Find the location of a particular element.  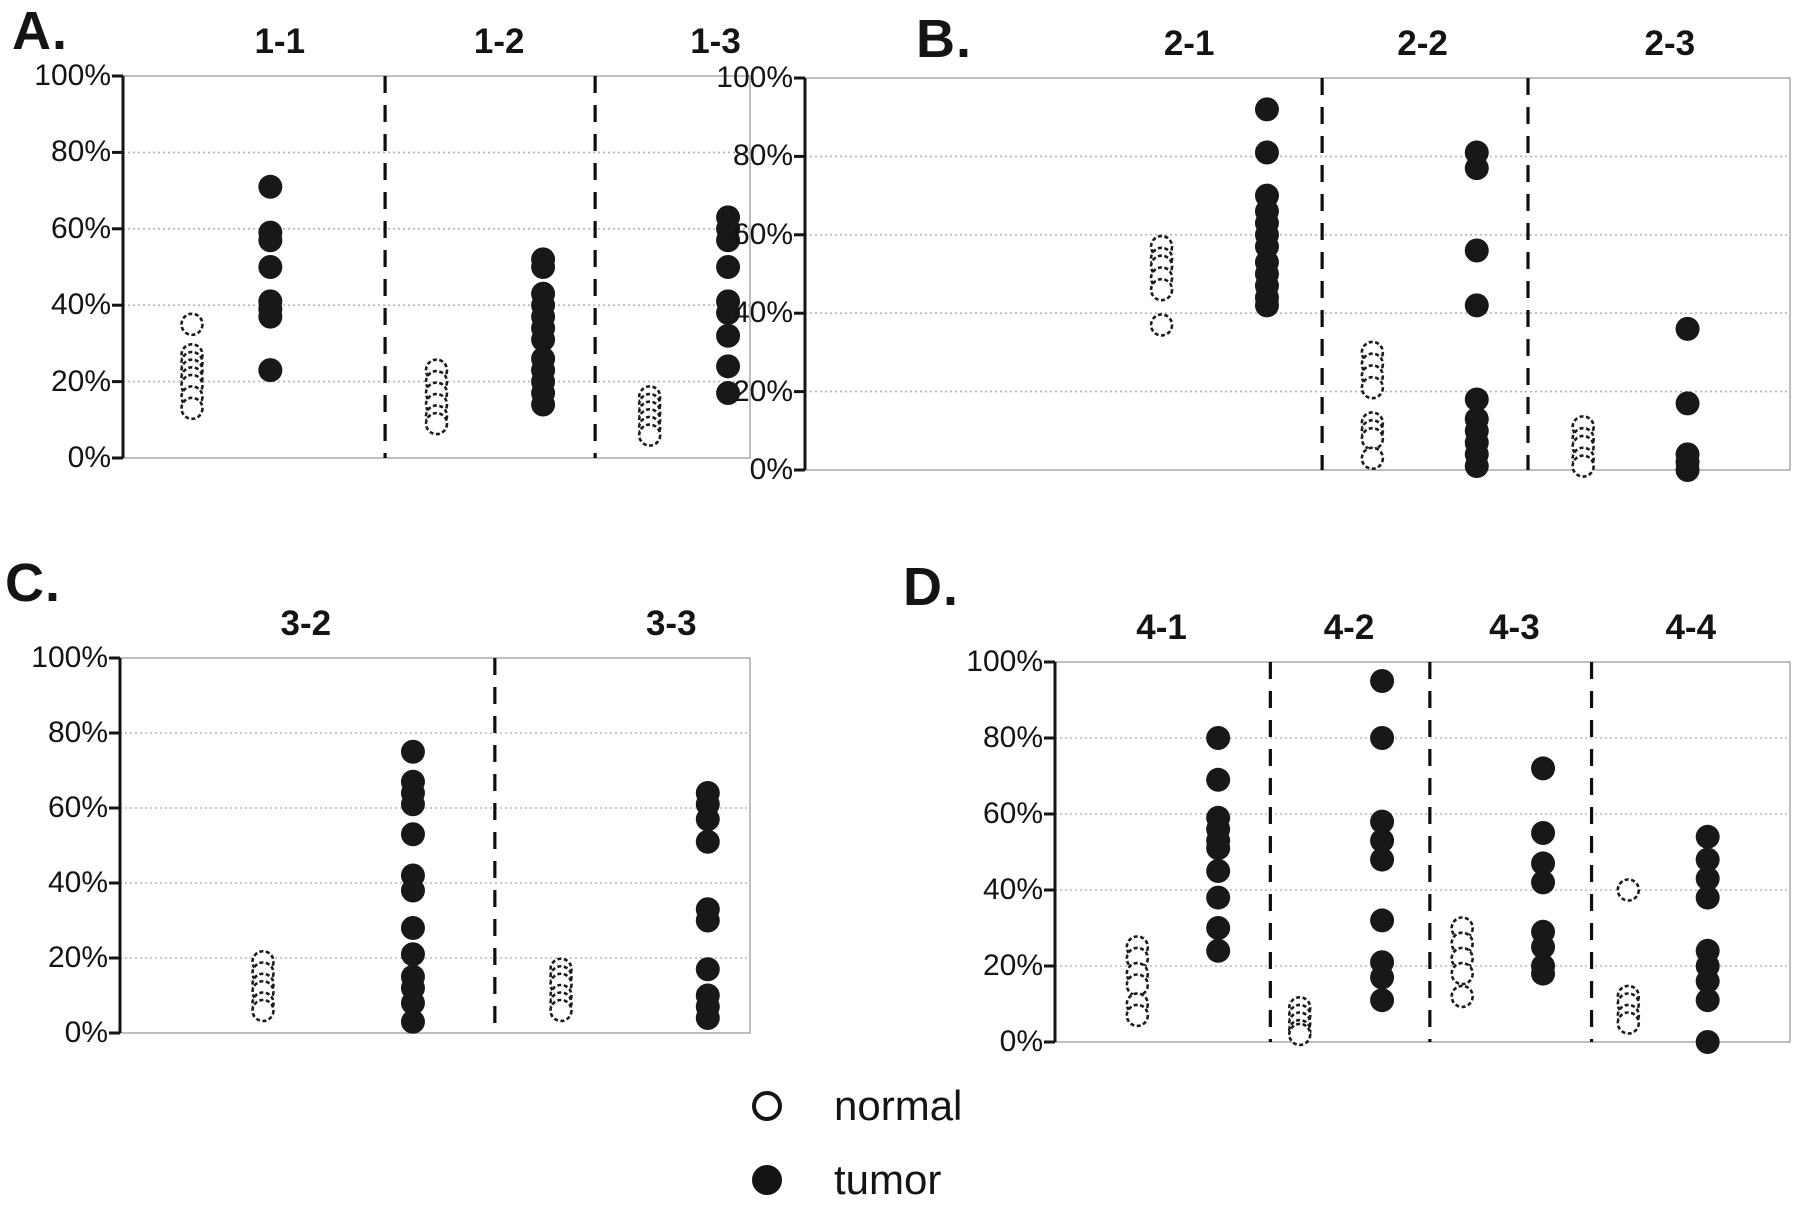

group-title-1-1: 1-1 is located at coordinates (280, 41).